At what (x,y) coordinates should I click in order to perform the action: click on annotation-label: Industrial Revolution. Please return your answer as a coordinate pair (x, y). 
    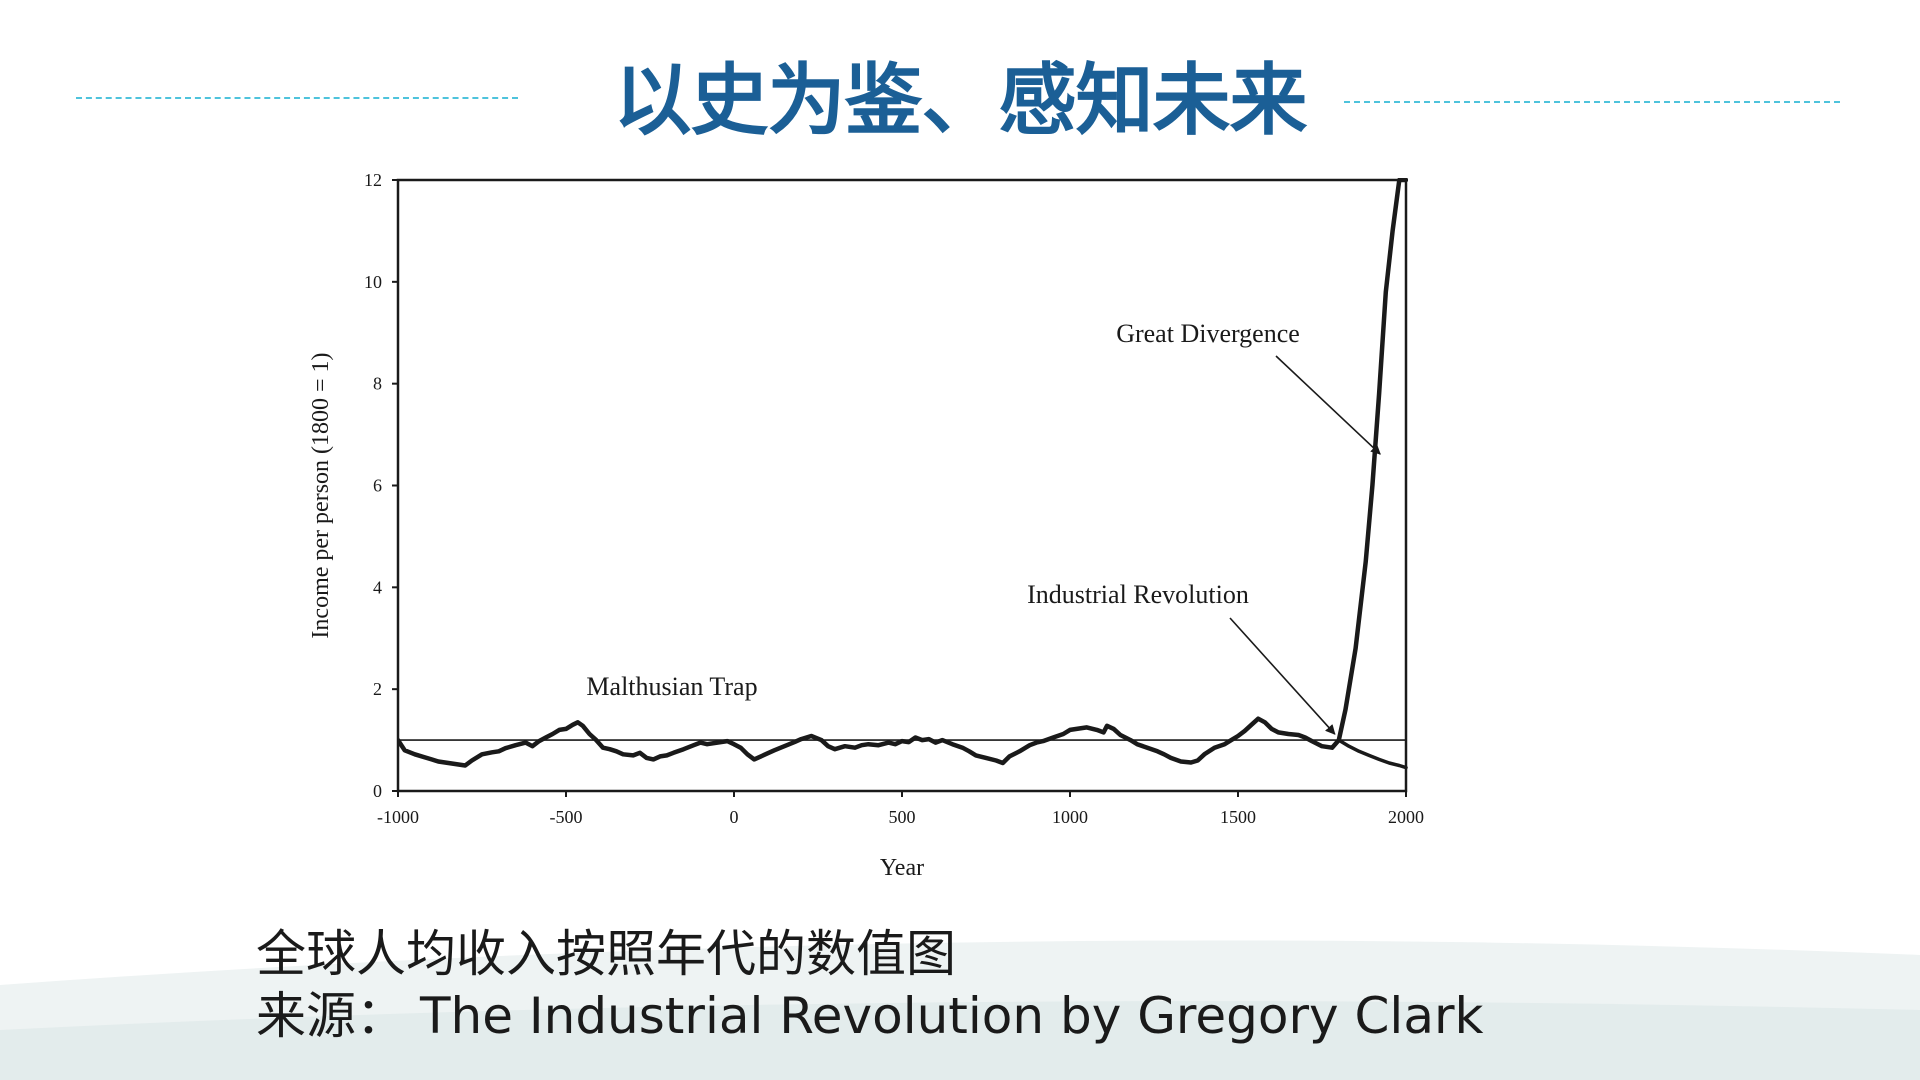
    Looking at the image, I should click on (1138, 594).